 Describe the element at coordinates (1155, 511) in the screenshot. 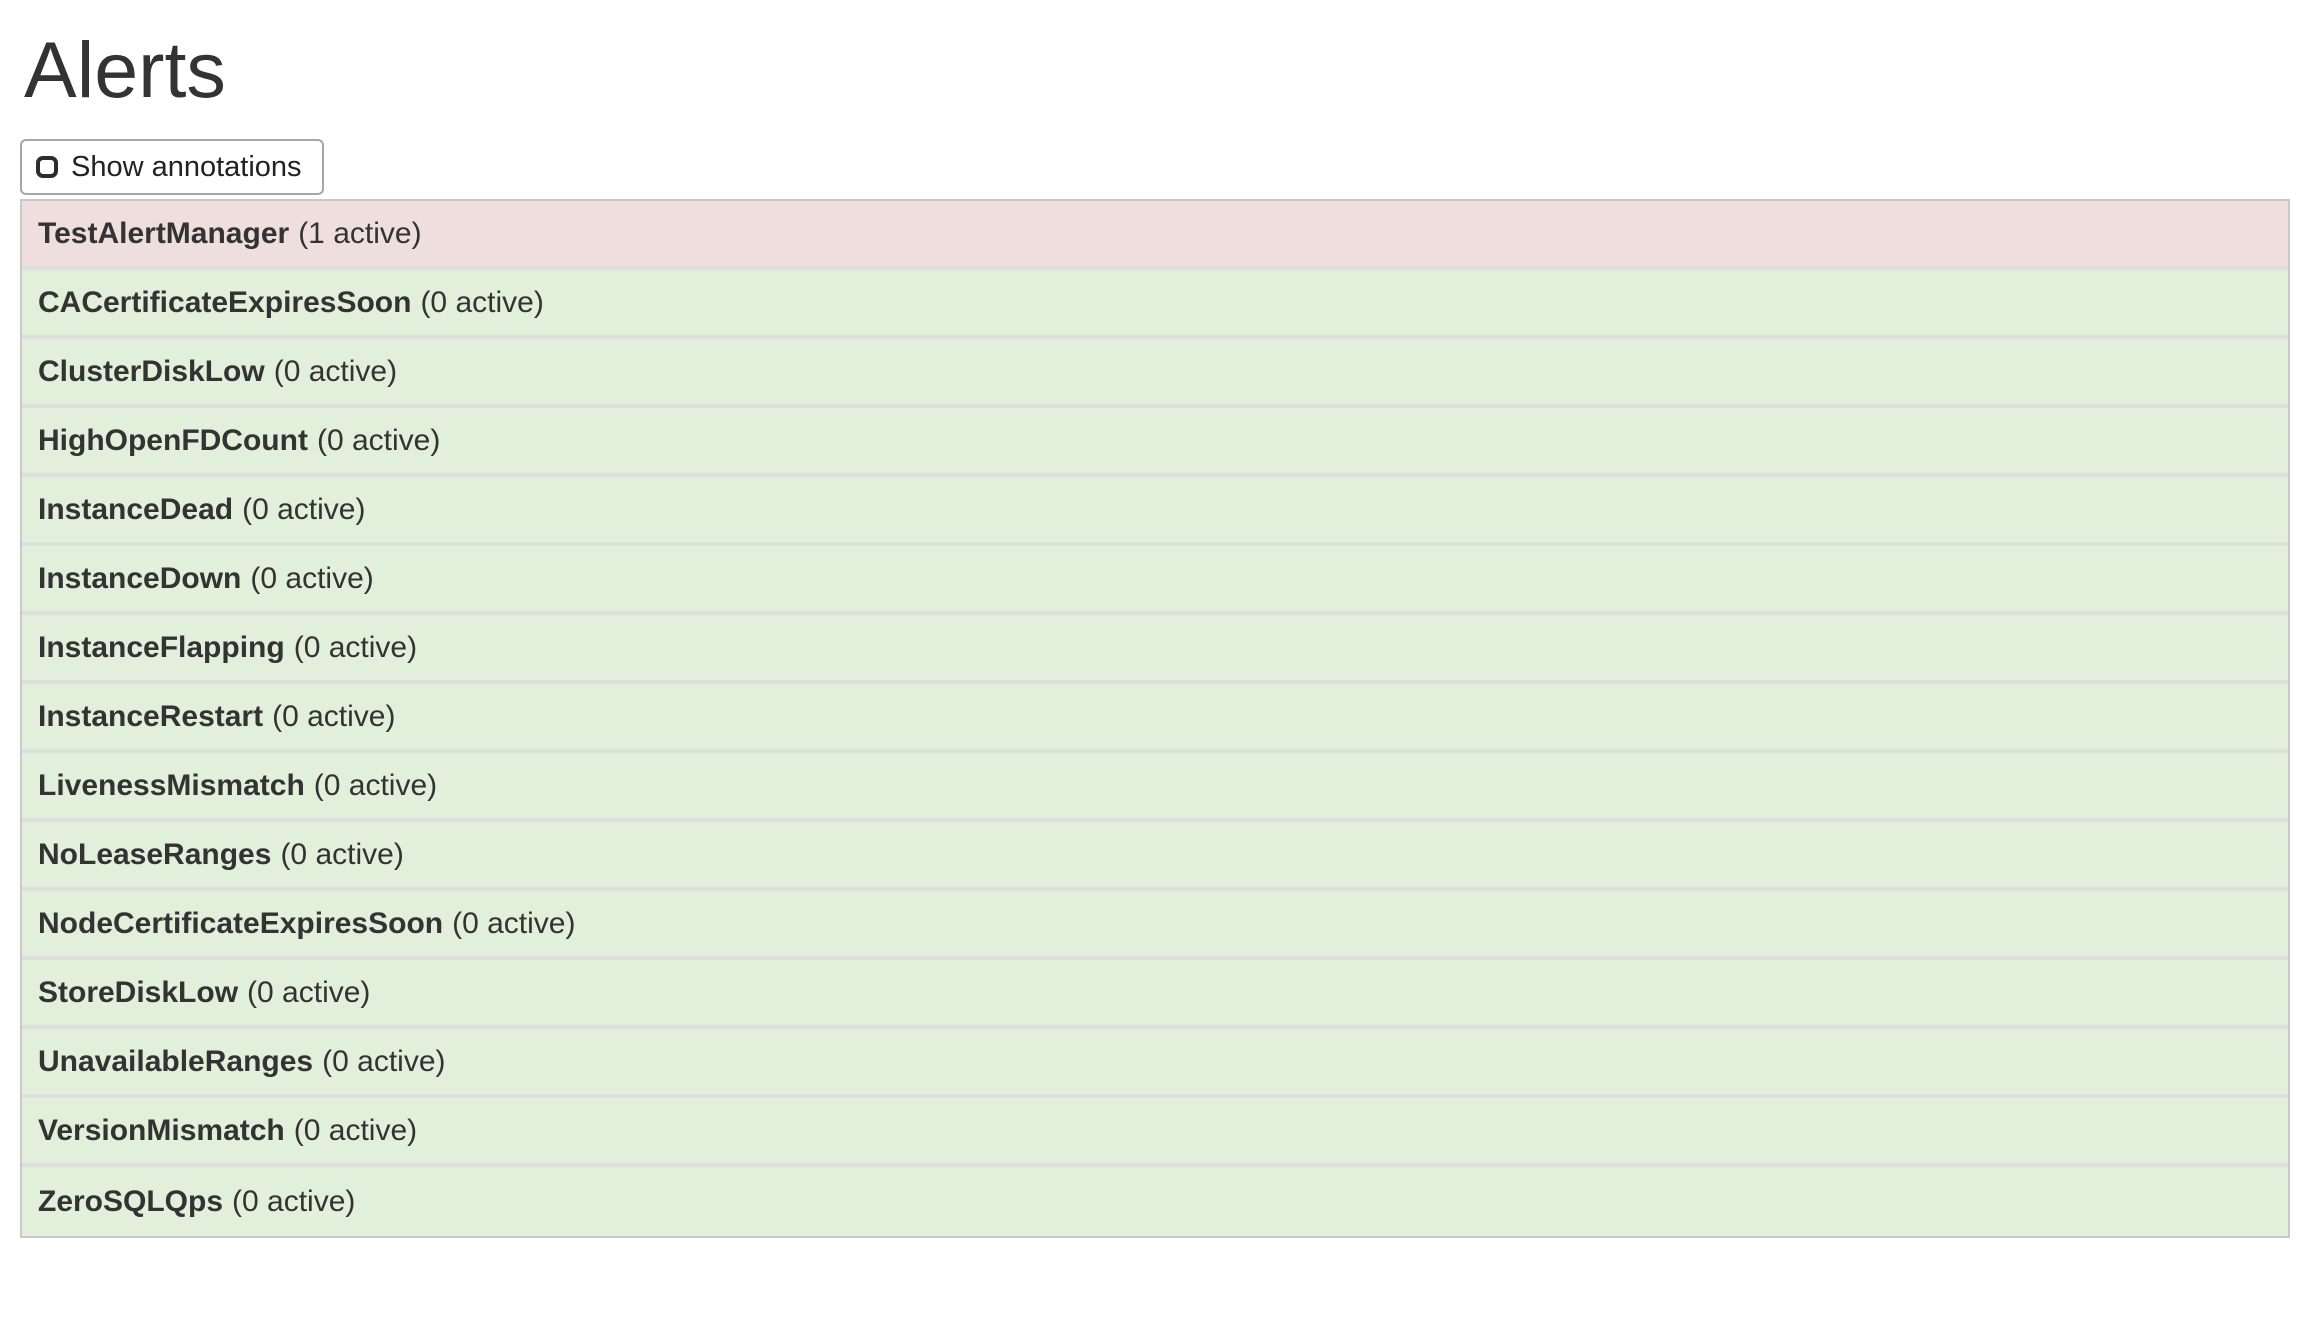

I see `alert-row: InstanceDead (0 active)` at that location.